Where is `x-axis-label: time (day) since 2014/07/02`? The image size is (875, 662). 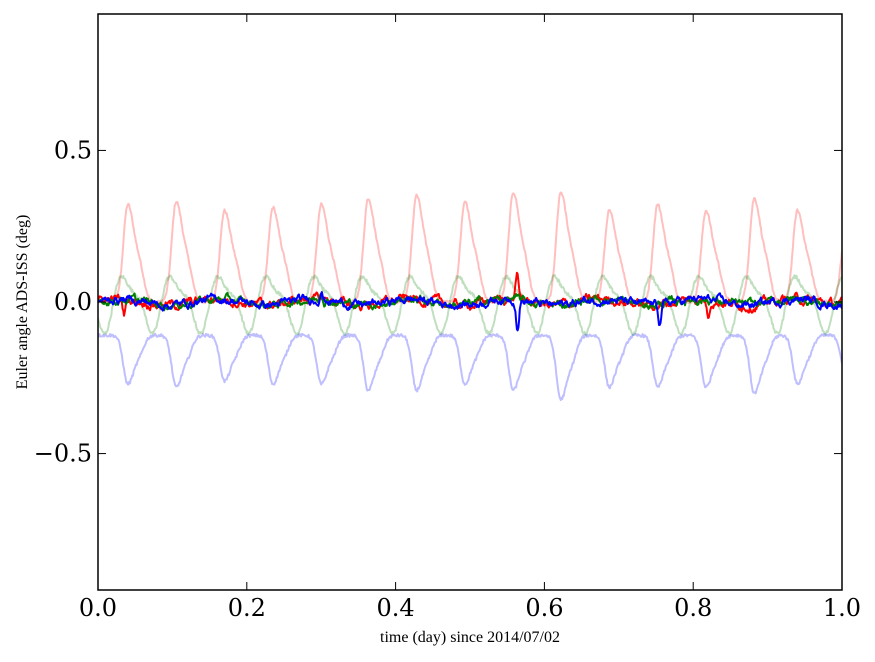
x-axis-label: time (day) since 2014/07/02 is located at coordinates (470, 637).